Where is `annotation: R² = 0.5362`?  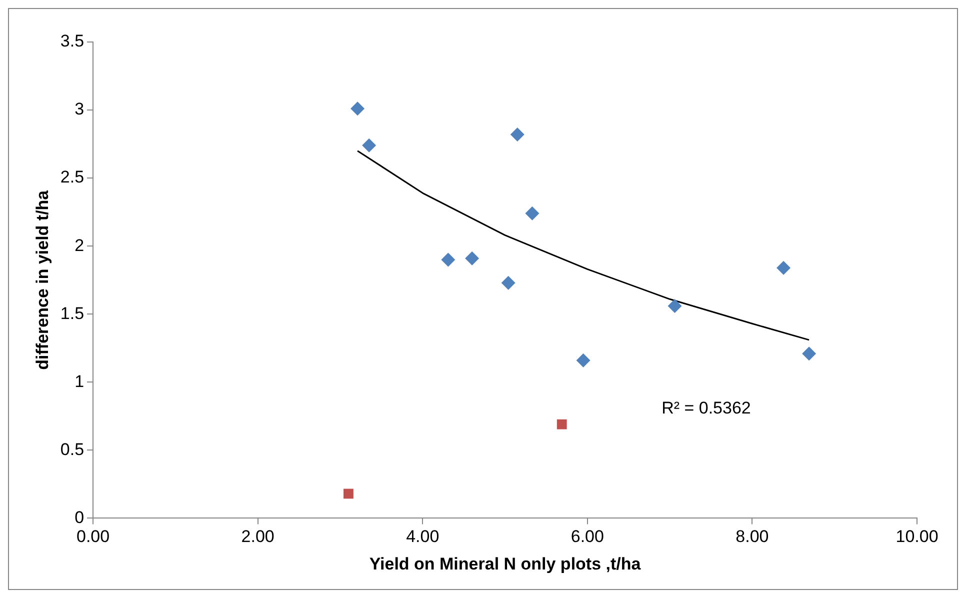
annotation: R² = 0.5362 is located at coordinates (706, 408).